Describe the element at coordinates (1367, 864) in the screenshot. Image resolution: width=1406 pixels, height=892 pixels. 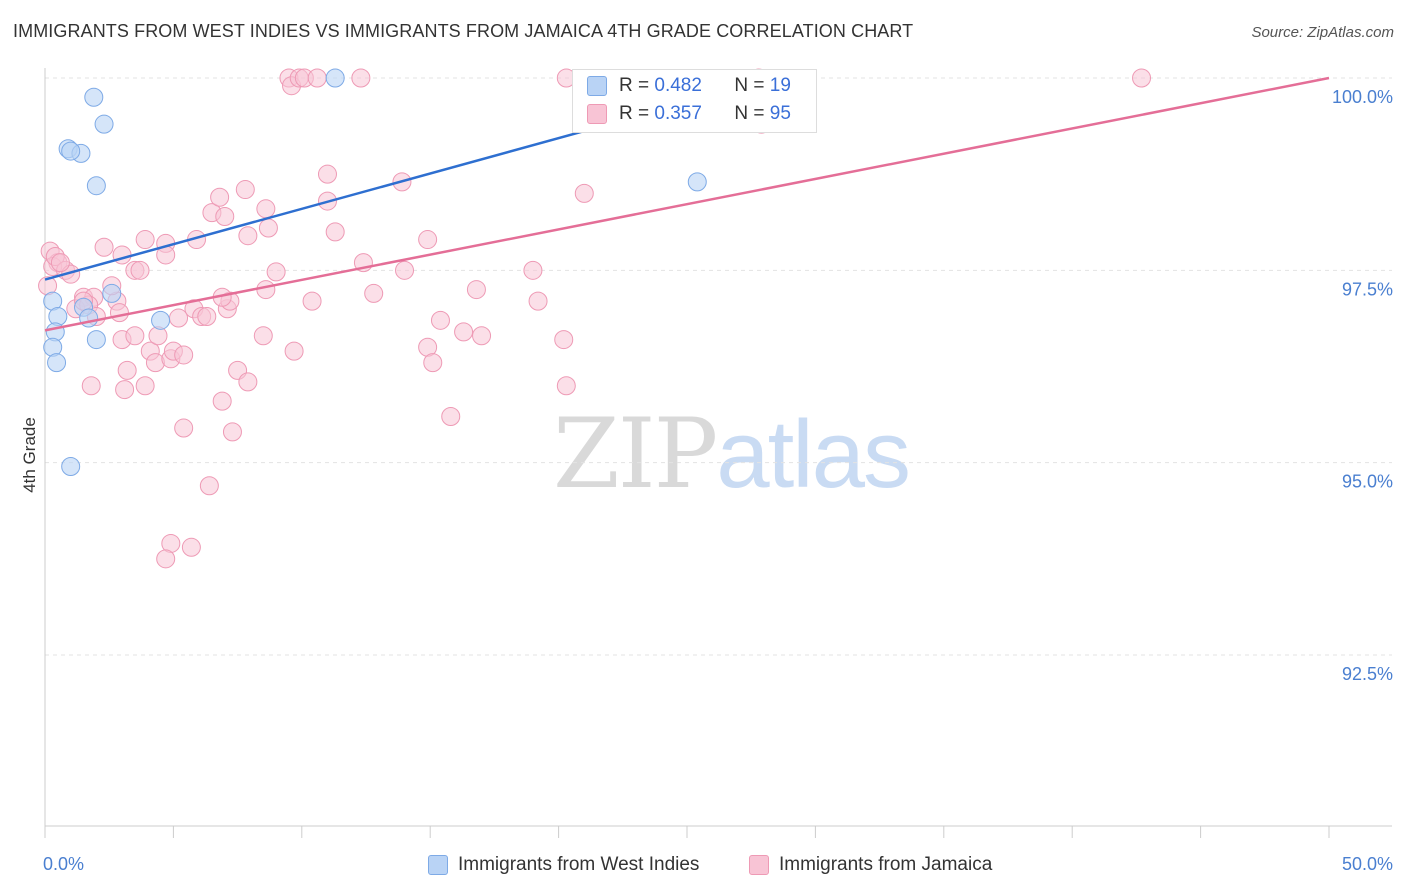
I see `x-tick-label-max: 50.0%` at that location.